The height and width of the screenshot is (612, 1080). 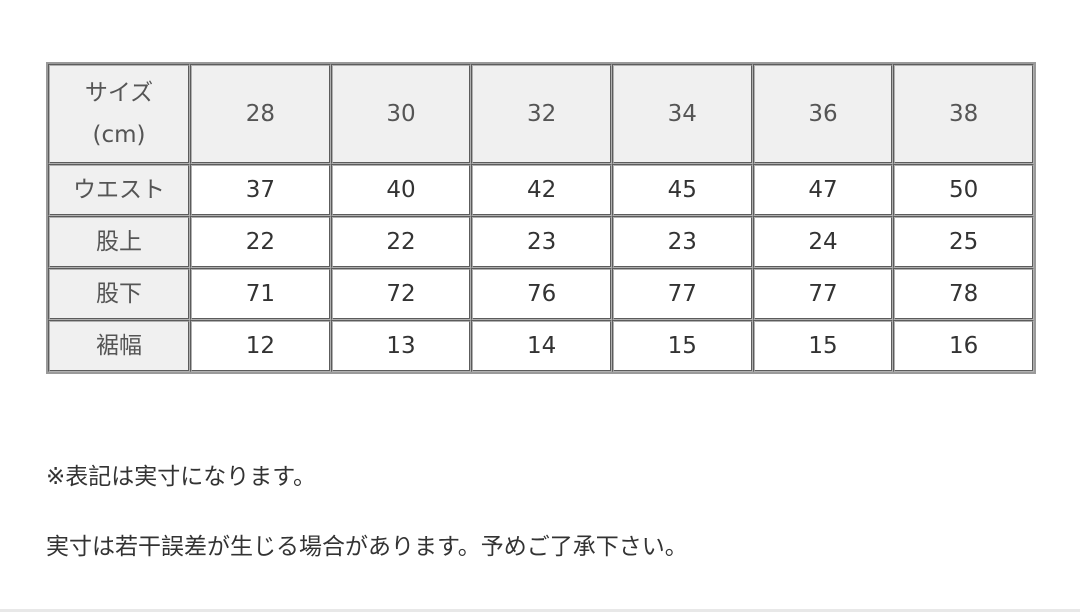 I want to click on size-header: 32, so click(x=541, y=114).